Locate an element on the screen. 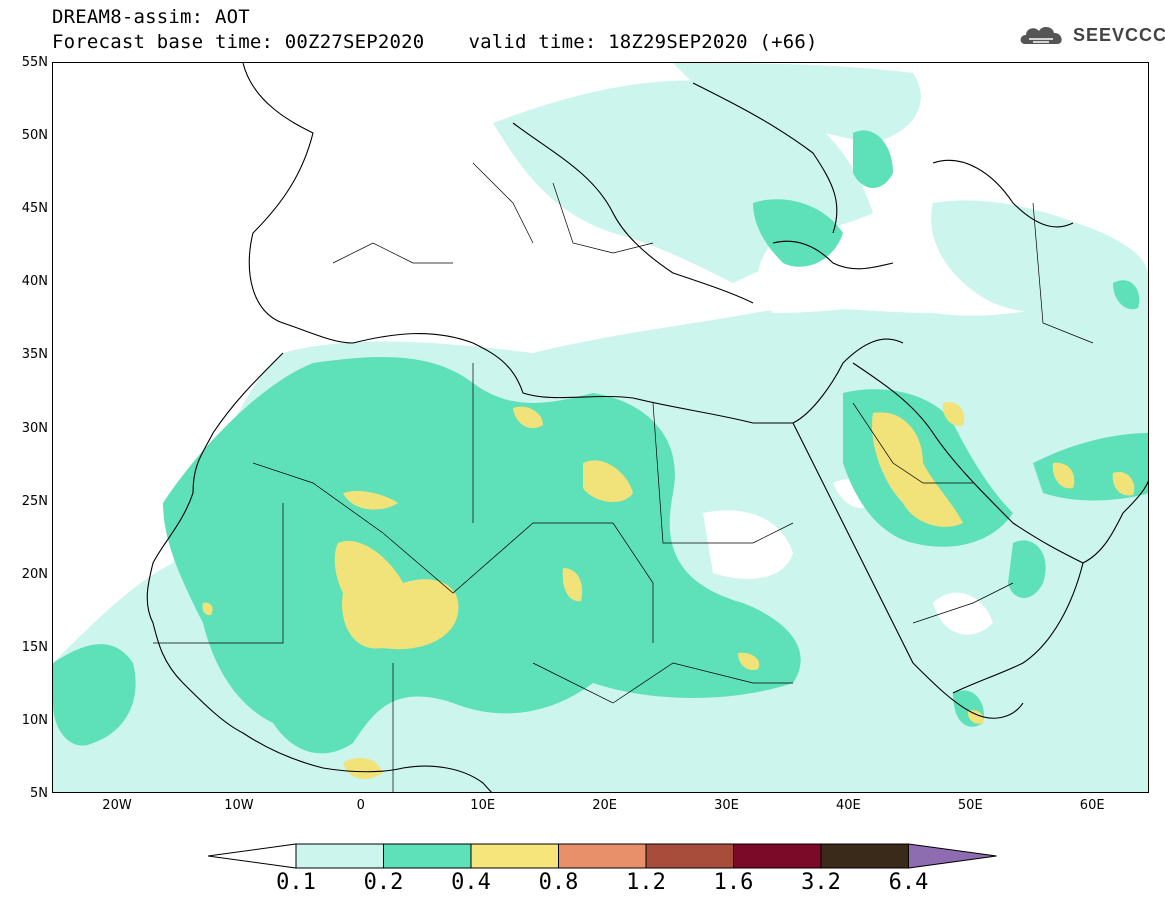  lon-tick-label: 40E is located at coordinates (848, 805).